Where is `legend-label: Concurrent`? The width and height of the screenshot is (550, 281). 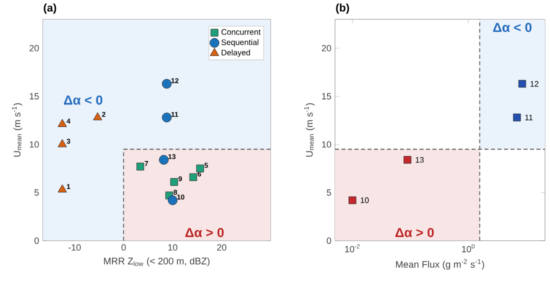
legend-label: Concurrent is located at coordinates (241, 32).